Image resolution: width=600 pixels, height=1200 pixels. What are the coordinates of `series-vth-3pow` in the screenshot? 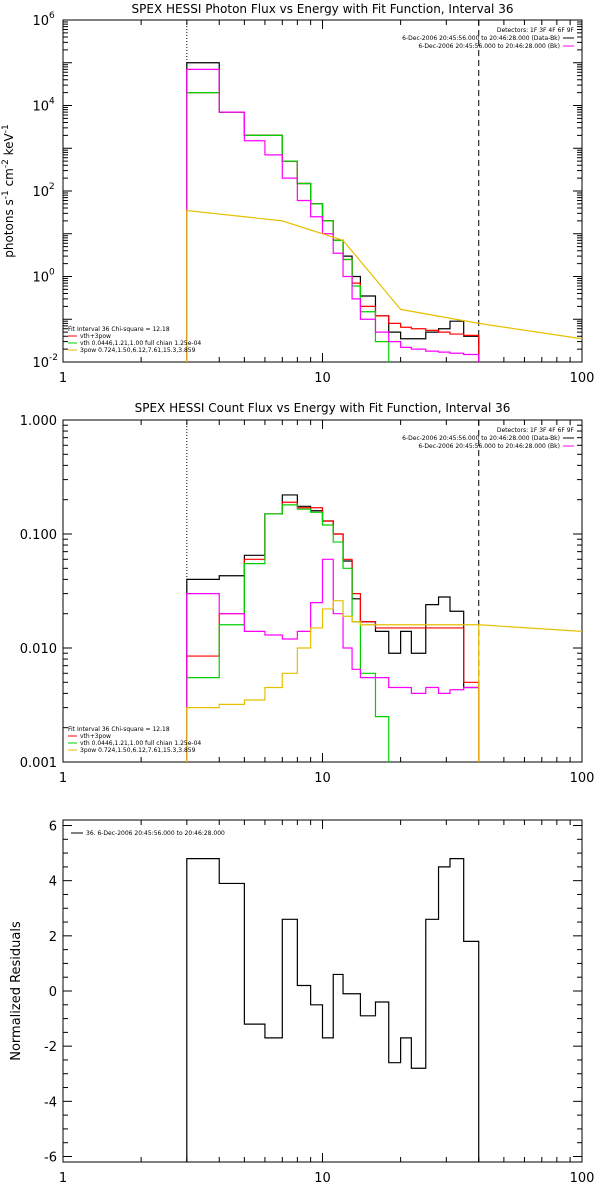 It's located at (333, 631).